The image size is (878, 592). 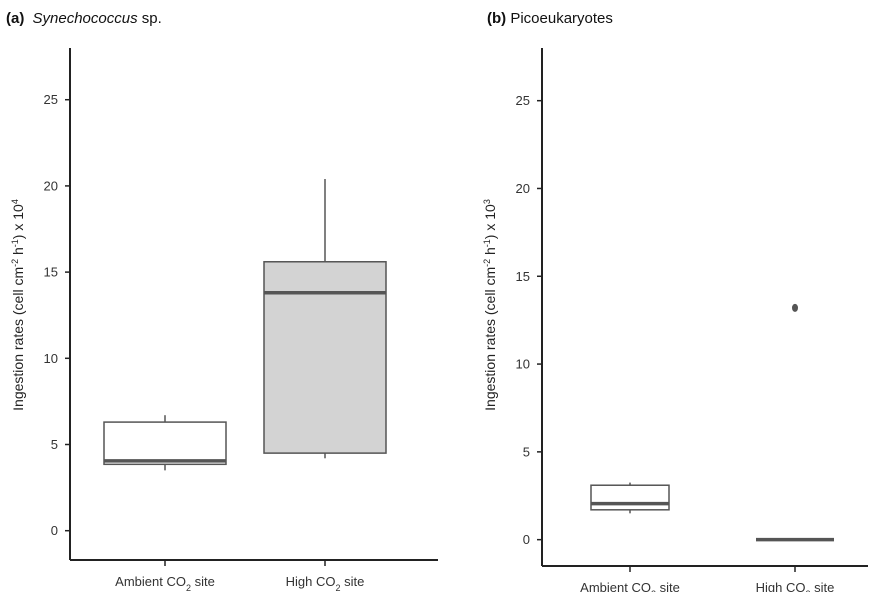 What do you see at coordinates (15, 18) in the screenshot?
I see `panel-a-label: (a)` at bounding box center [15, 18].